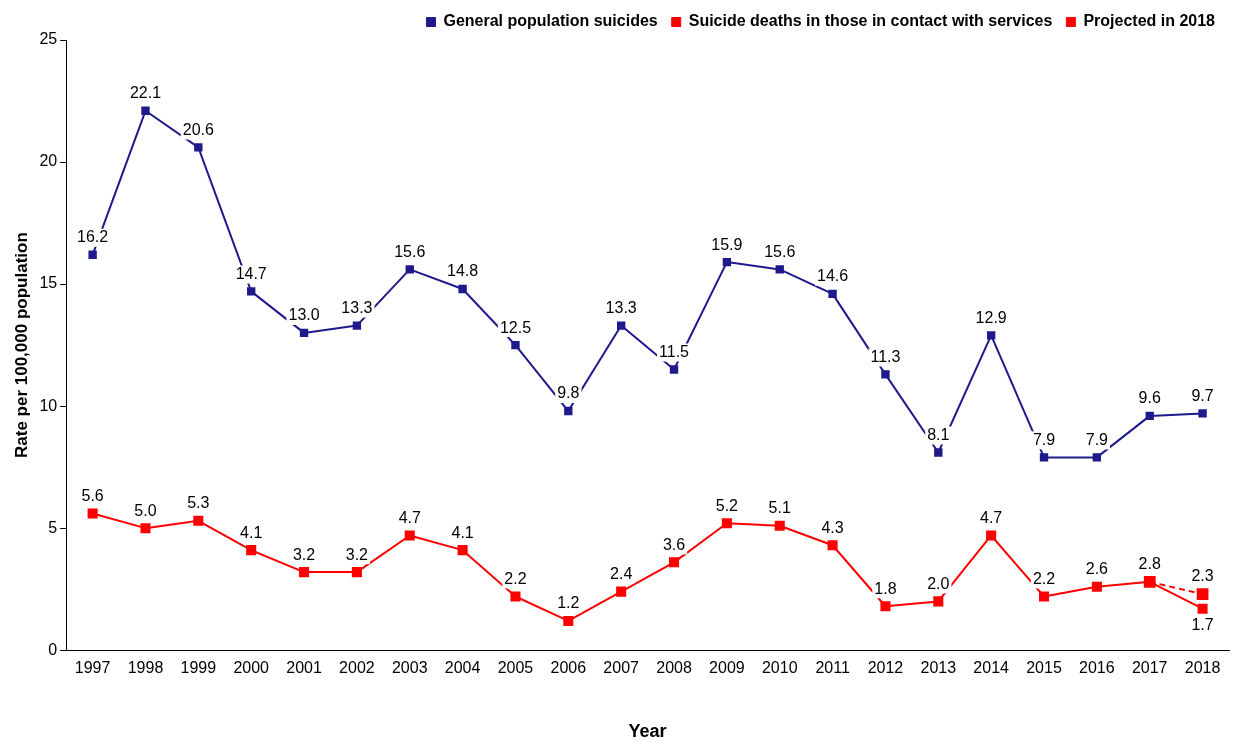 Image resolution: width=1241 pixels, height=753 pixels. I want to click on data-label: 16.2, so click(93, 237).